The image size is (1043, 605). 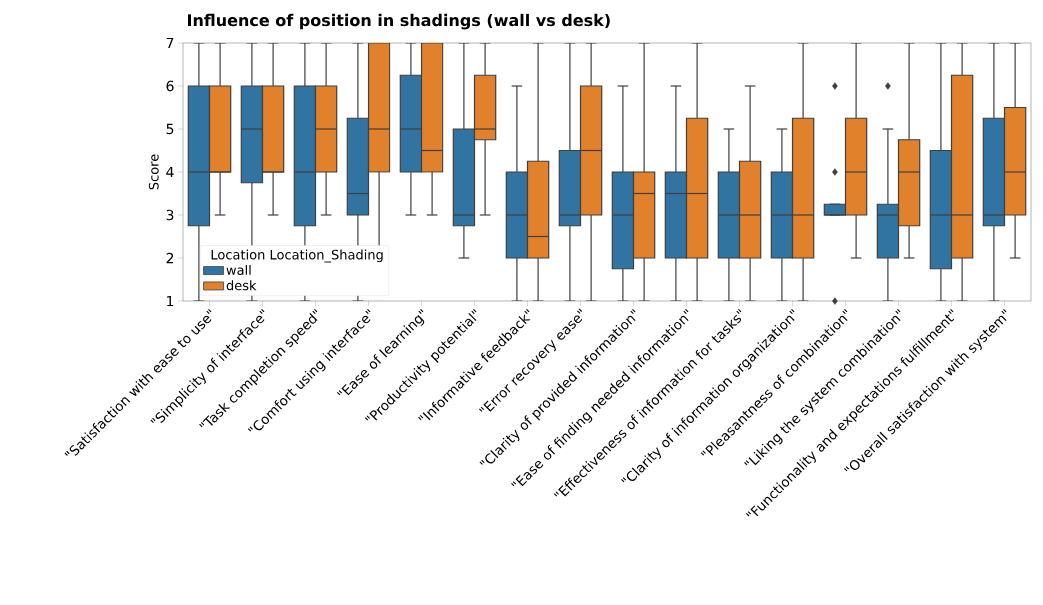 I want to click on legend-label: wall, so click(x=238, y=269).